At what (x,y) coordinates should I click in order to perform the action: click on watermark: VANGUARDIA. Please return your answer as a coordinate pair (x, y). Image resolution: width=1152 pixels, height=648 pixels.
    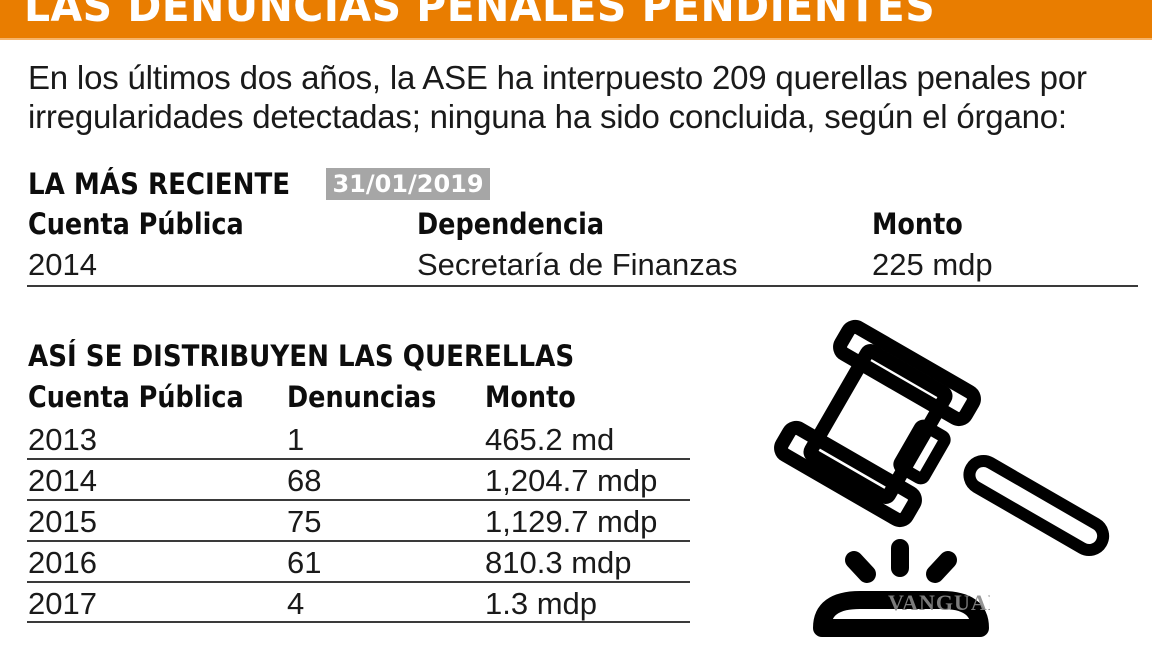
    Looking at the image, I should click on (939, 602).